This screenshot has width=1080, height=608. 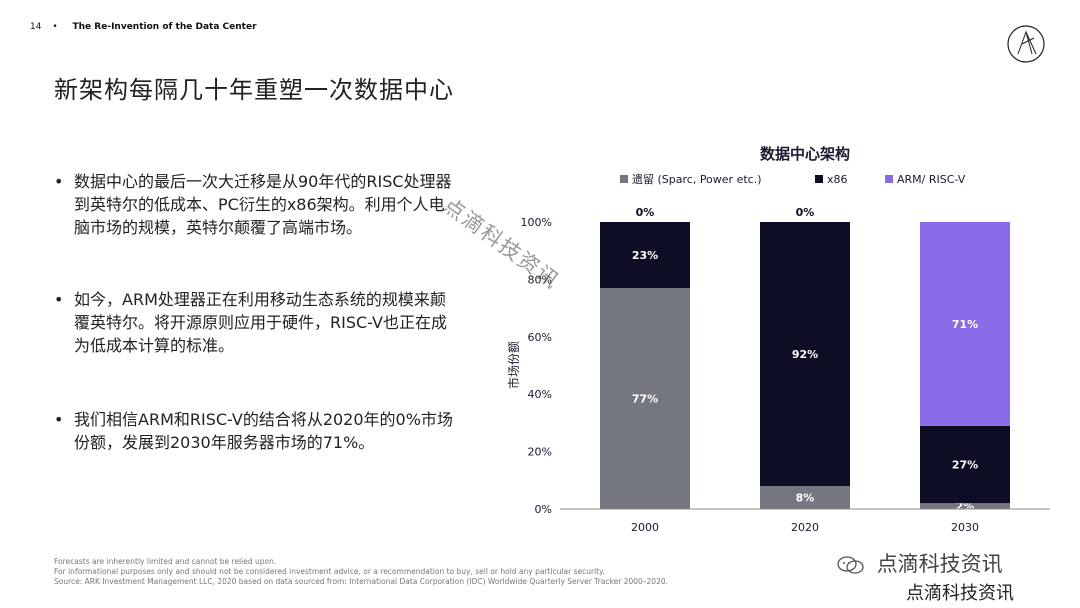 I want to click on bar-data-label: 8%, so click(x=805, y=498).